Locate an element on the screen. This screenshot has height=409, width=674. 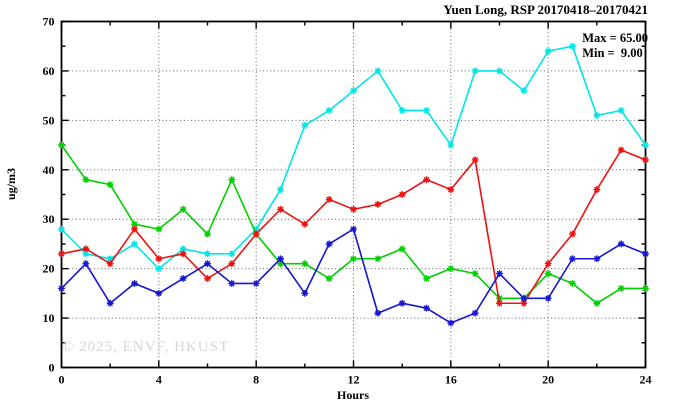
x-tick-label: 4 is located at coordinates (159, 380).